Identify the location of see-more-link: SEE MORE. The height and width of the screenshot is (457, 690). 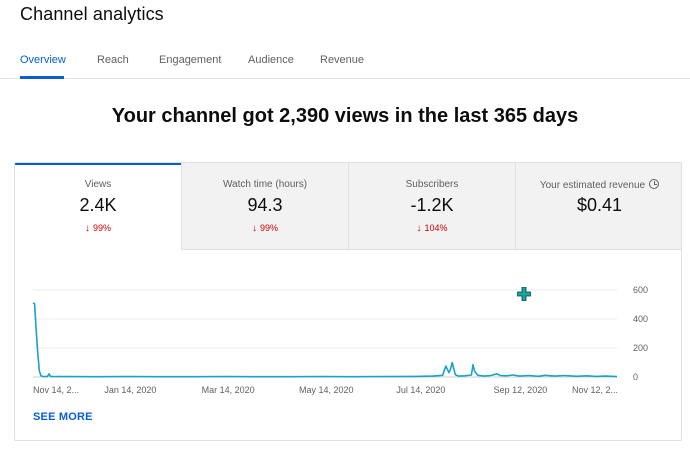
(63, 417).